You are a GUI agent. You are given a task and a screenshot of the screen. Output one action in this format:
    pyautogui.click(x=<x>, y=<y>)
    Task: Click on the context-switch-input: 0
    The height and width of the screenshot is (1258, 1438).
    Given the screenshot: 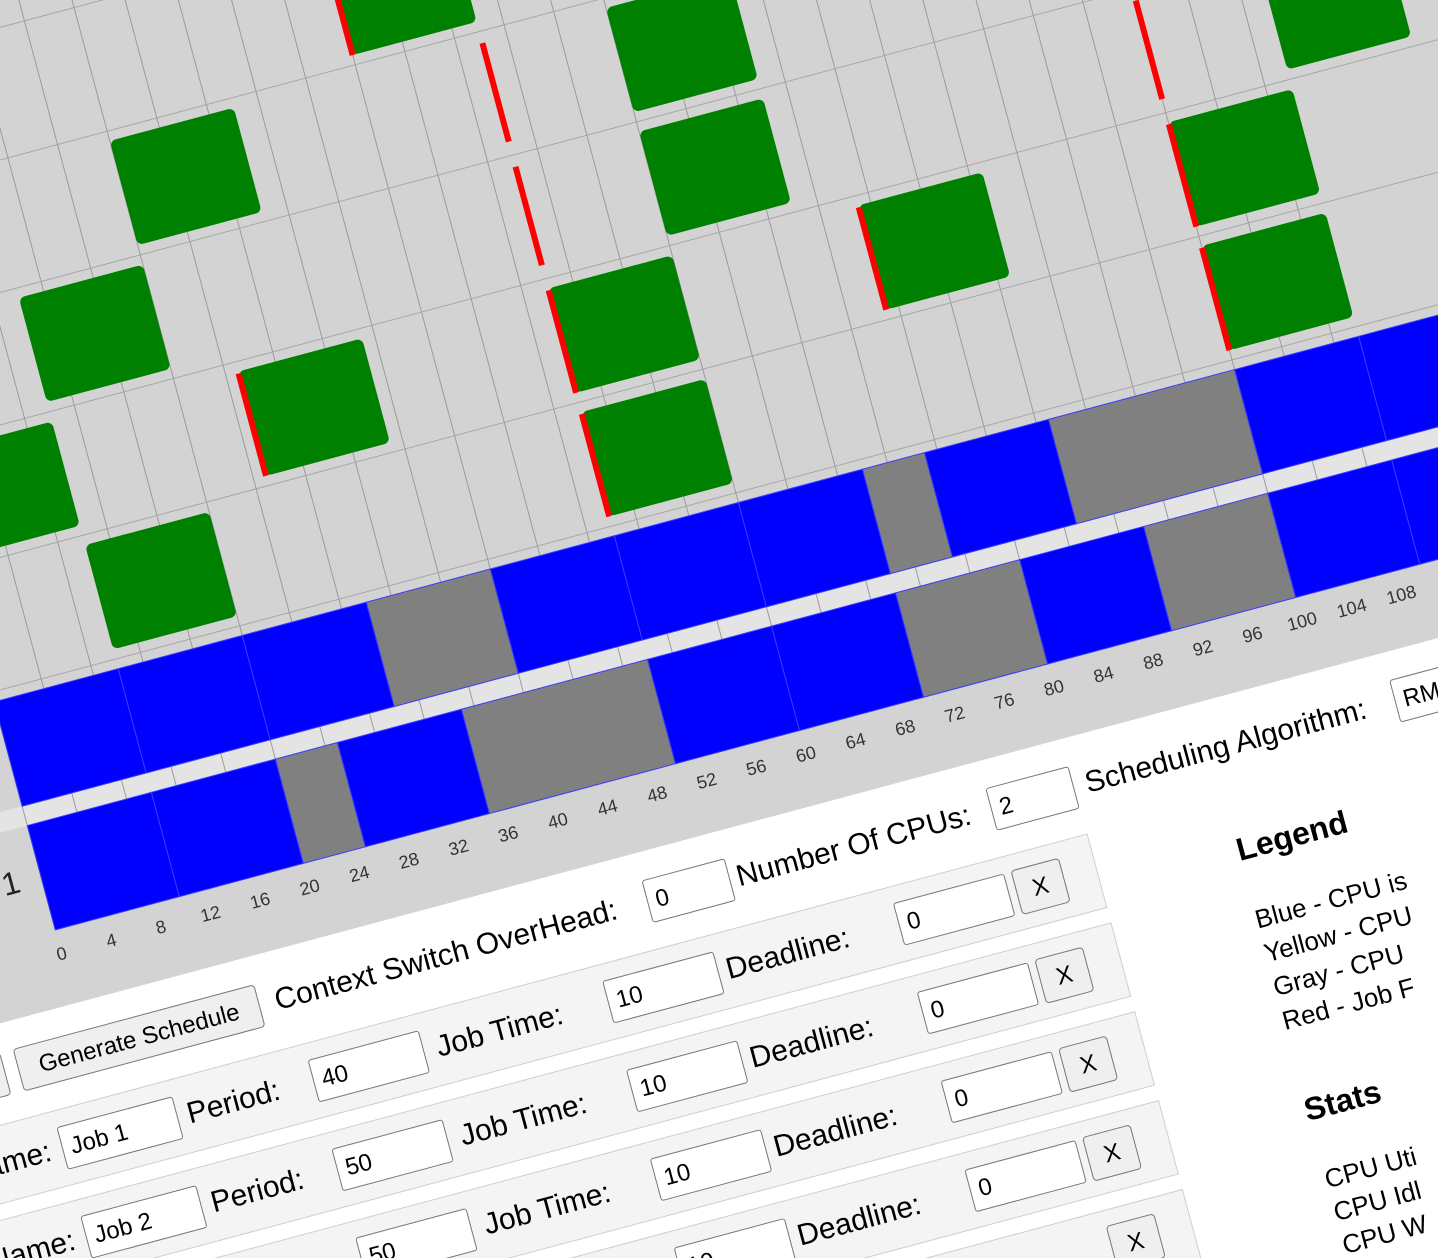 What is the action you would take?
    pyautogui.click(x=688, y=890)
    